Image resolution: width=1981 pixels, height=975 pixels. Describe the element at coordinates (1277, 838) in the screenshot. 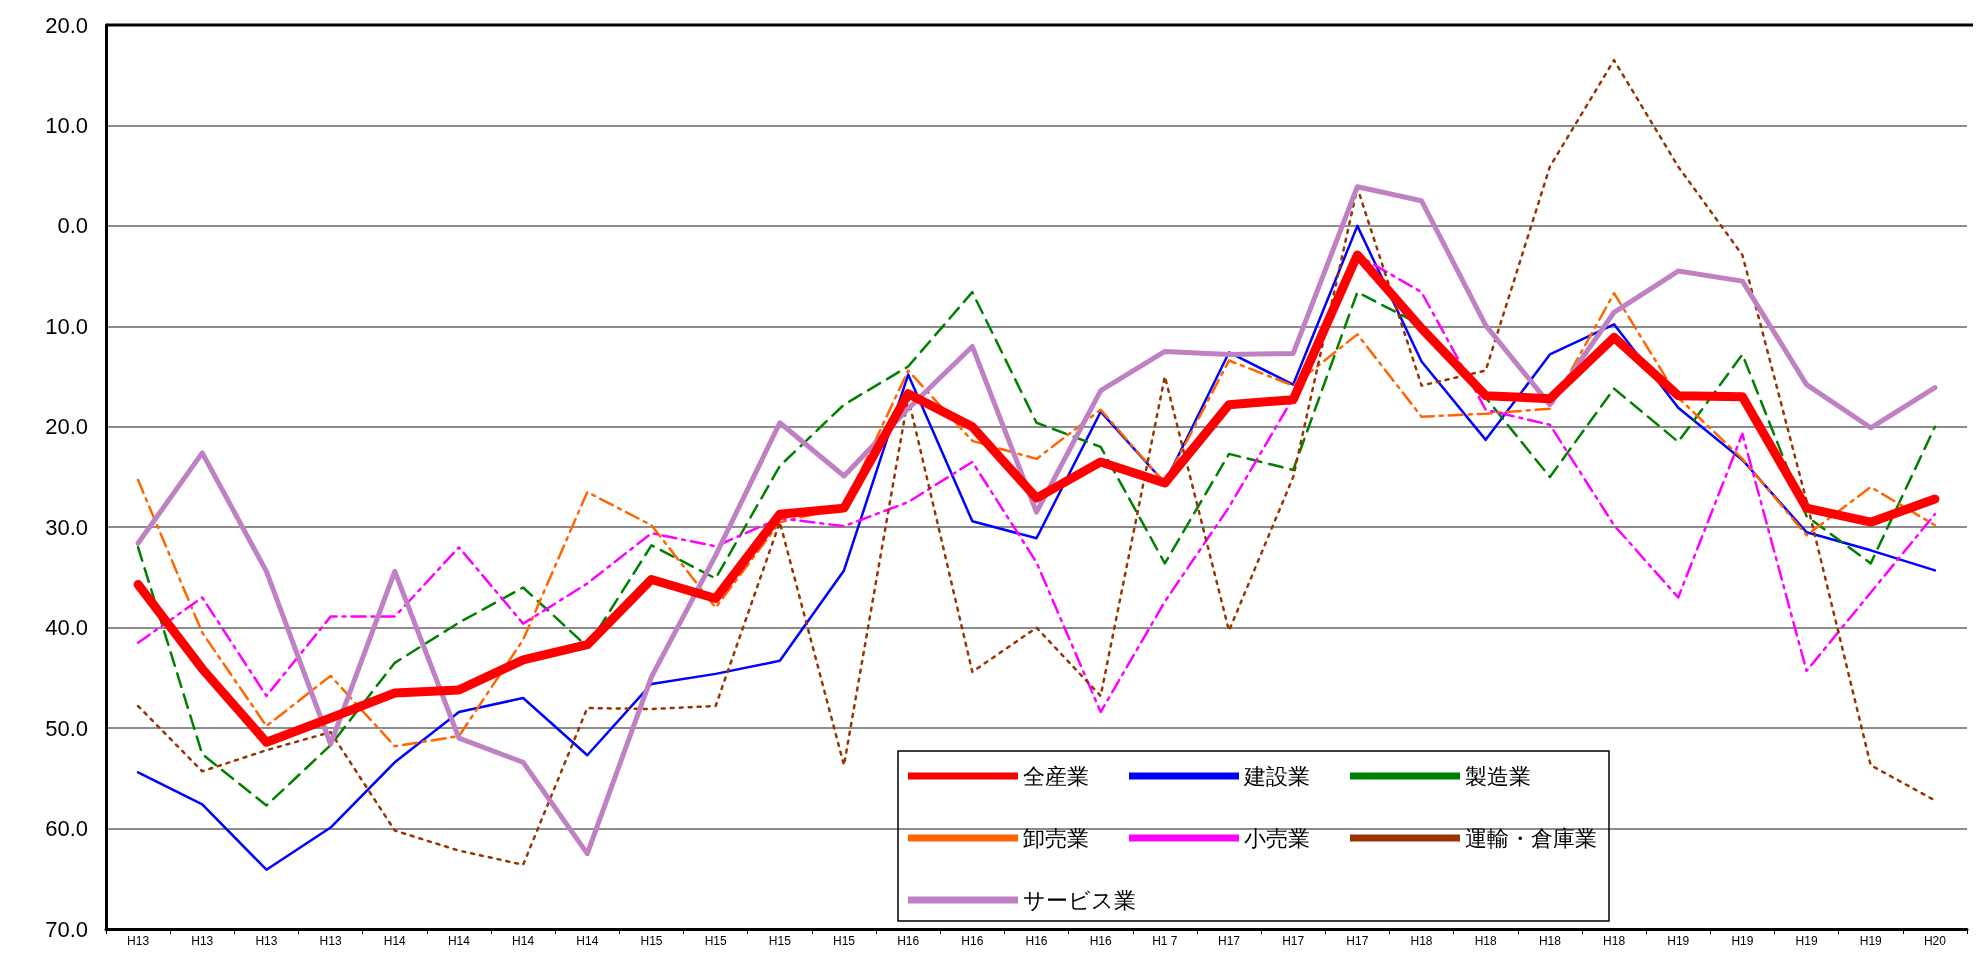

I see `legend-label: 小売業` at that location.